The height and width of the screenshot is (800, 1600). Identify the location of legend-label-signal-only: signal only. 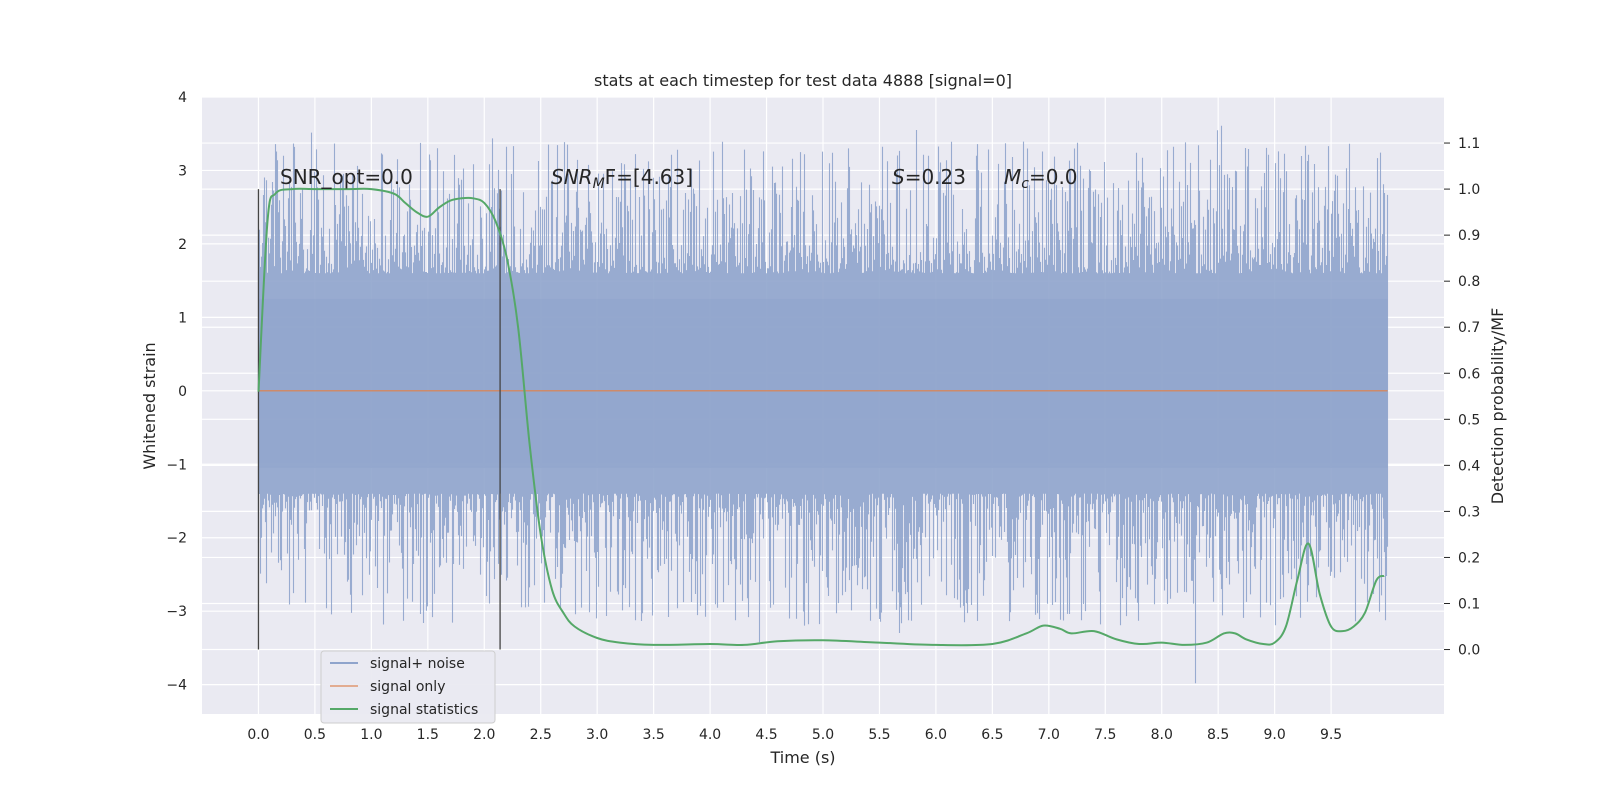
(407, 687).